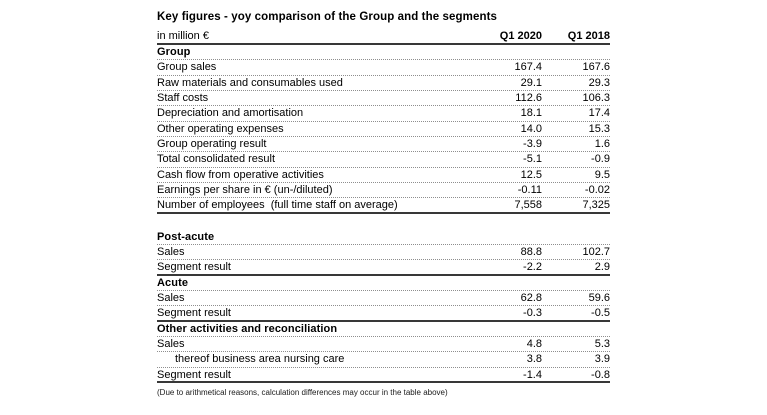  I want to click on table-header-row: in million € Q1 2020 Q1 2018, so click(383, 36).